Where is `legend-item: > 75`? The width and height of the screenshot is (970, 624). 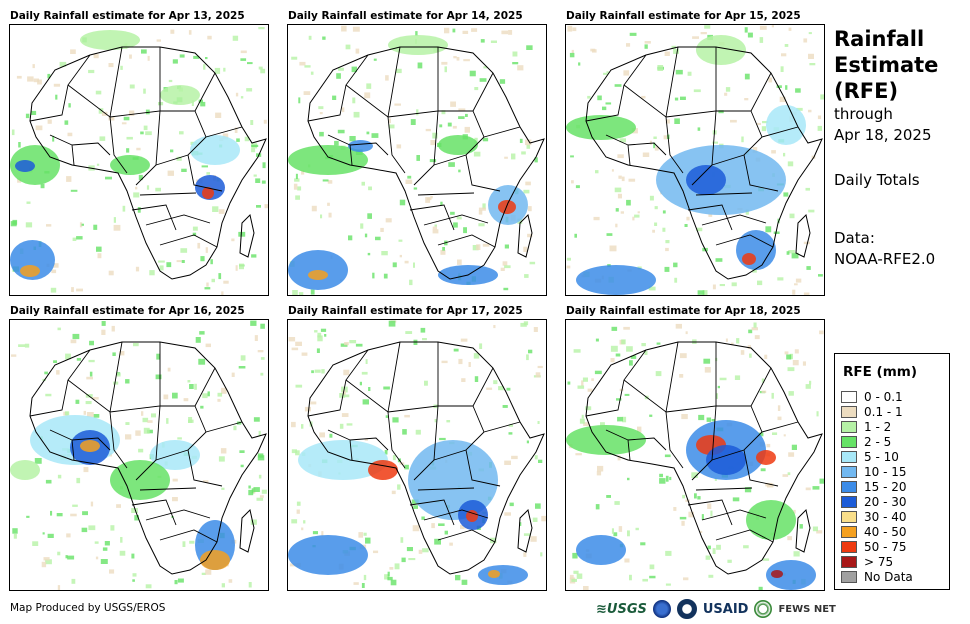 legend-item: > 75 is located at coordinates (867, 561).